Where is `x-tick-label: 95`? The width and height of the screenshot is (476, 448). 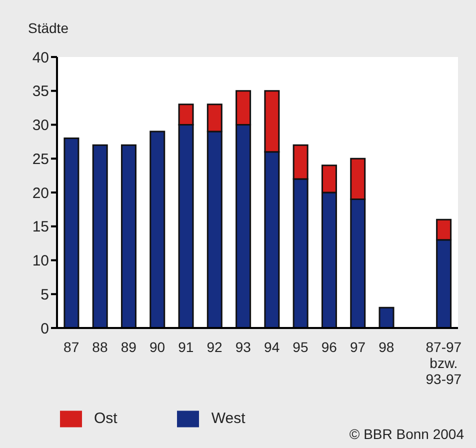
x-tick-label: 95 is located at coordinates (300, 347).